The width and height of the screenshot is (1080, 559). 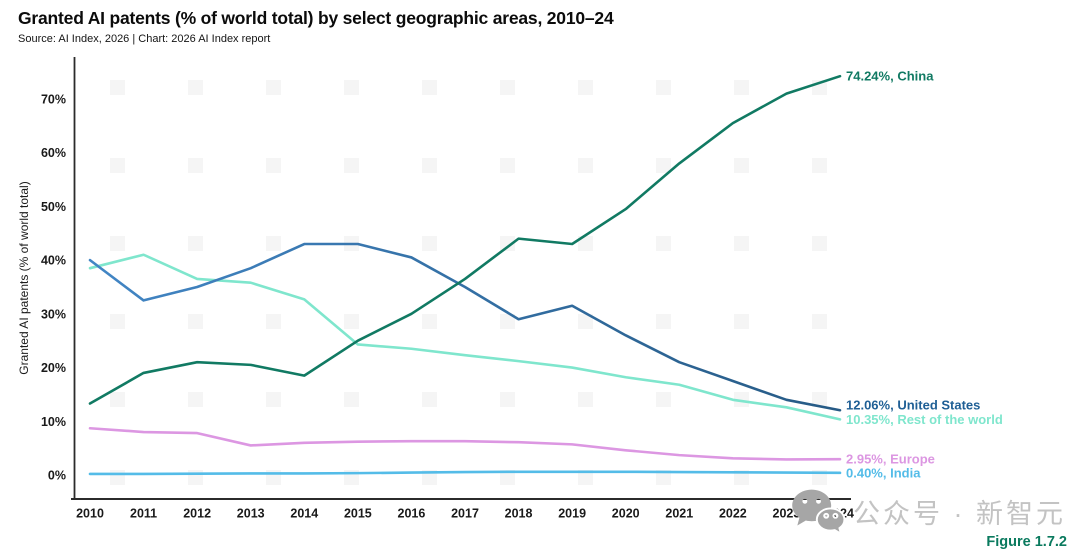 I want to click on y-tick-label: 0%, so click(x=57, y=476).